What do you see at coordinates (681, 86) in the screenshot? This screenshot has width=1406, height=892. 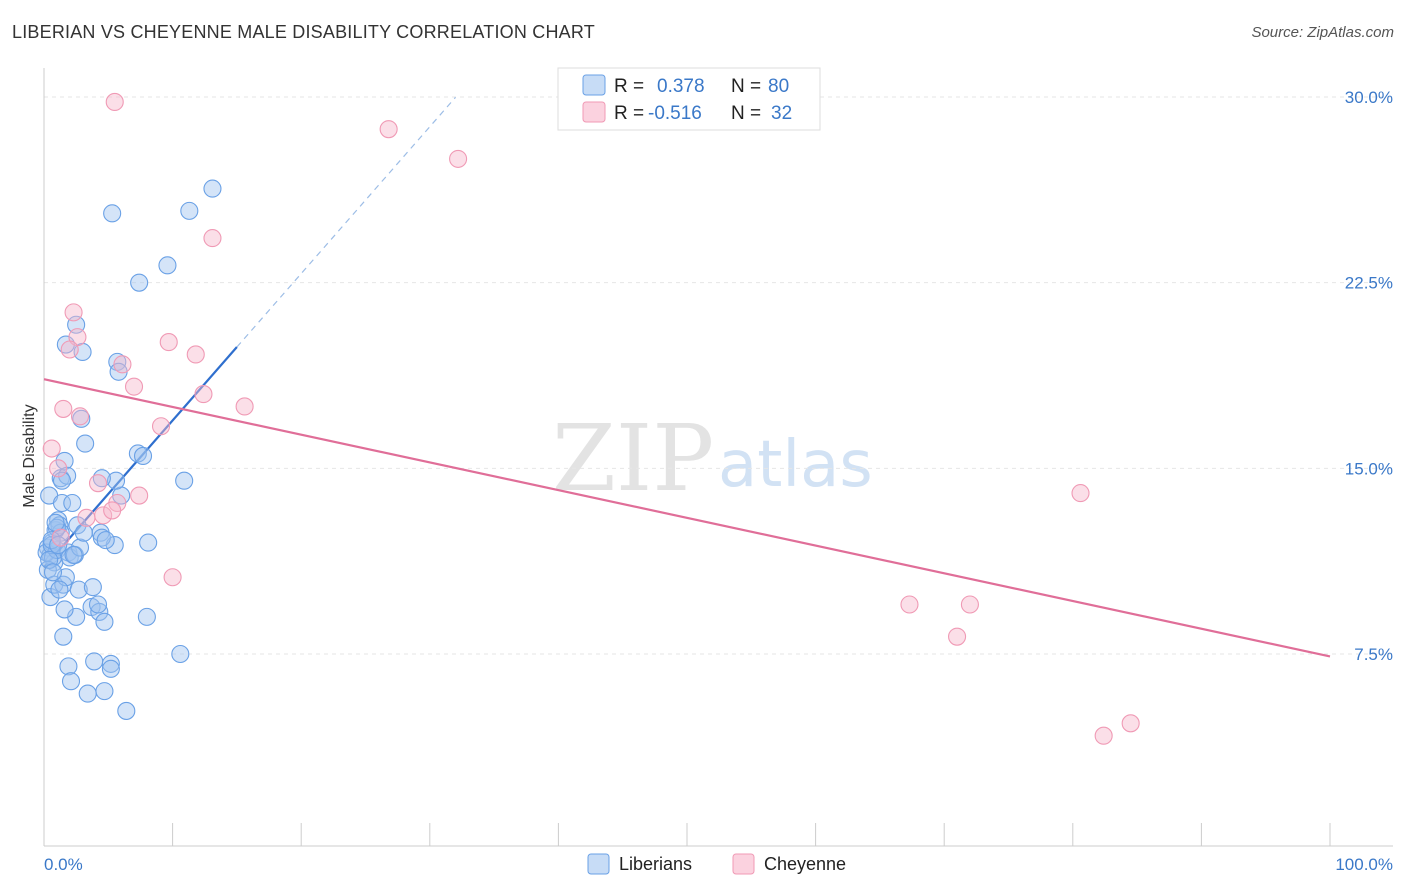 I see `legend-r-value-liberians: 0.378` at bounding box center [681, 86].